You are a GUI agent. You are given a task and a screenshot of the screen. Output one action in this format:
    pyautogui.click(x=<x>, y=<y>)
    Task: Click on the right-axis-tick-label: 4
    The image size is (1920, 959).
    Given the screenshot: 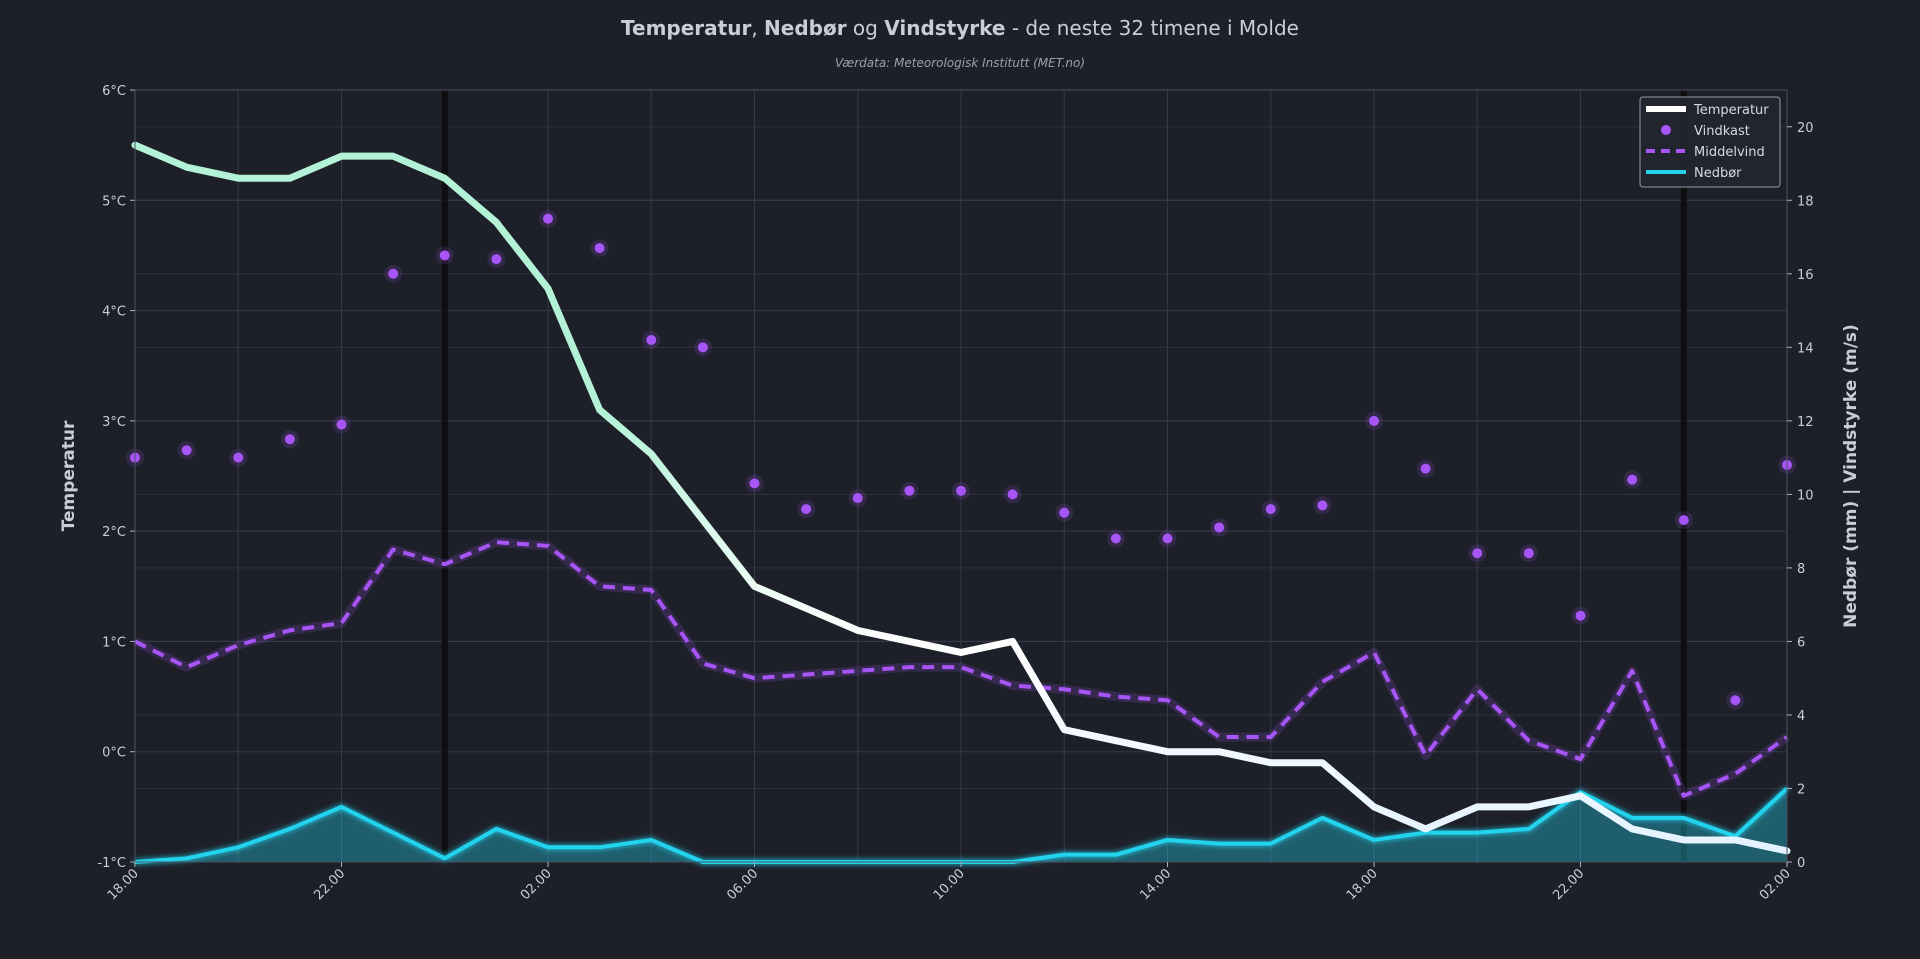 What is the action you would take?
    pyautogui.click(x=1801, y=716)
    